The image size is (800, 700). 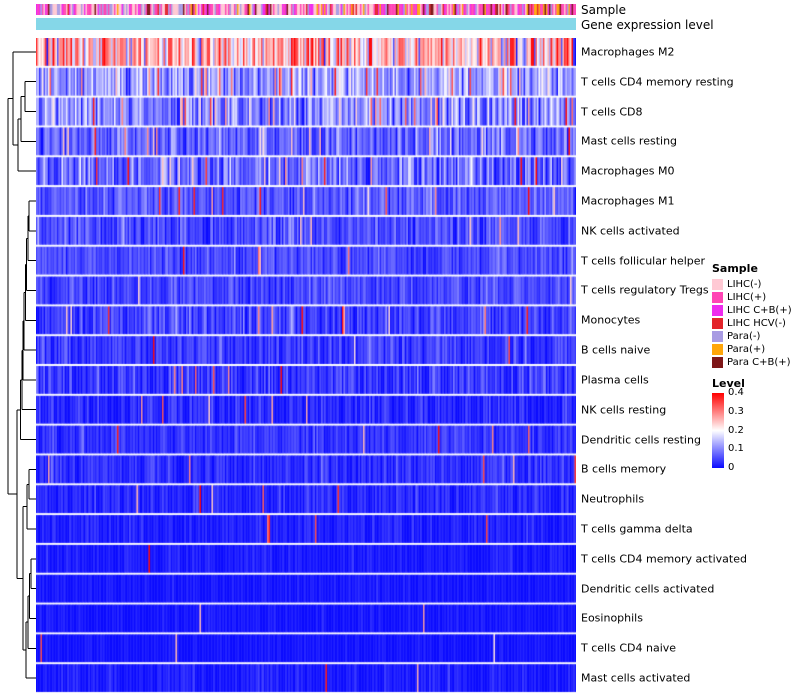 What do you see at coordinates (21, 365) in the screenshot?
I see `row-dendrogram` at bounding box center [21, 365].